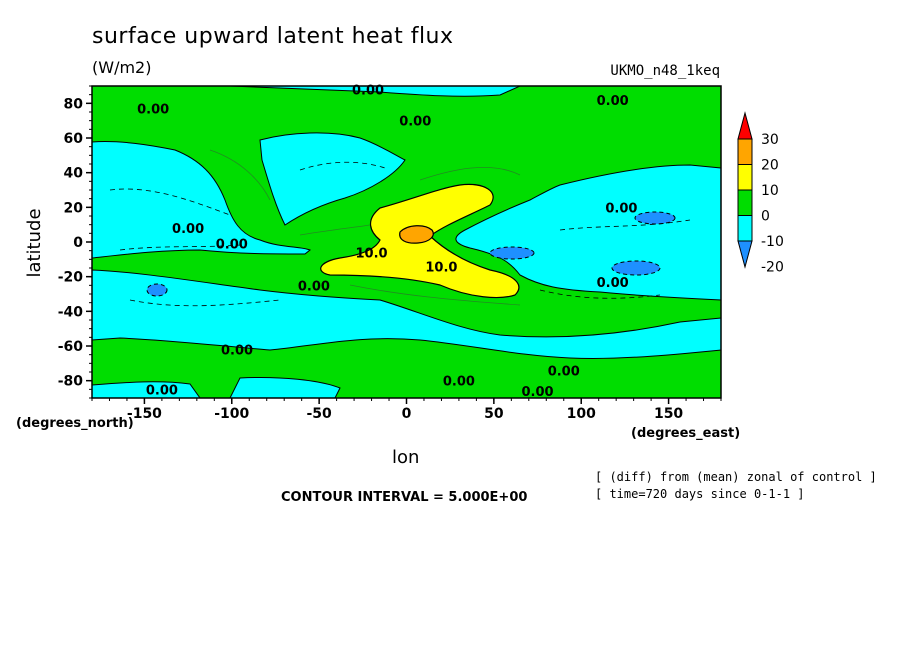 The image size is (904, 654). What do you see at coordinates (78, 243) in the screenshot?
I see `y-tick-label: 0` at bounding box center [78, 243].